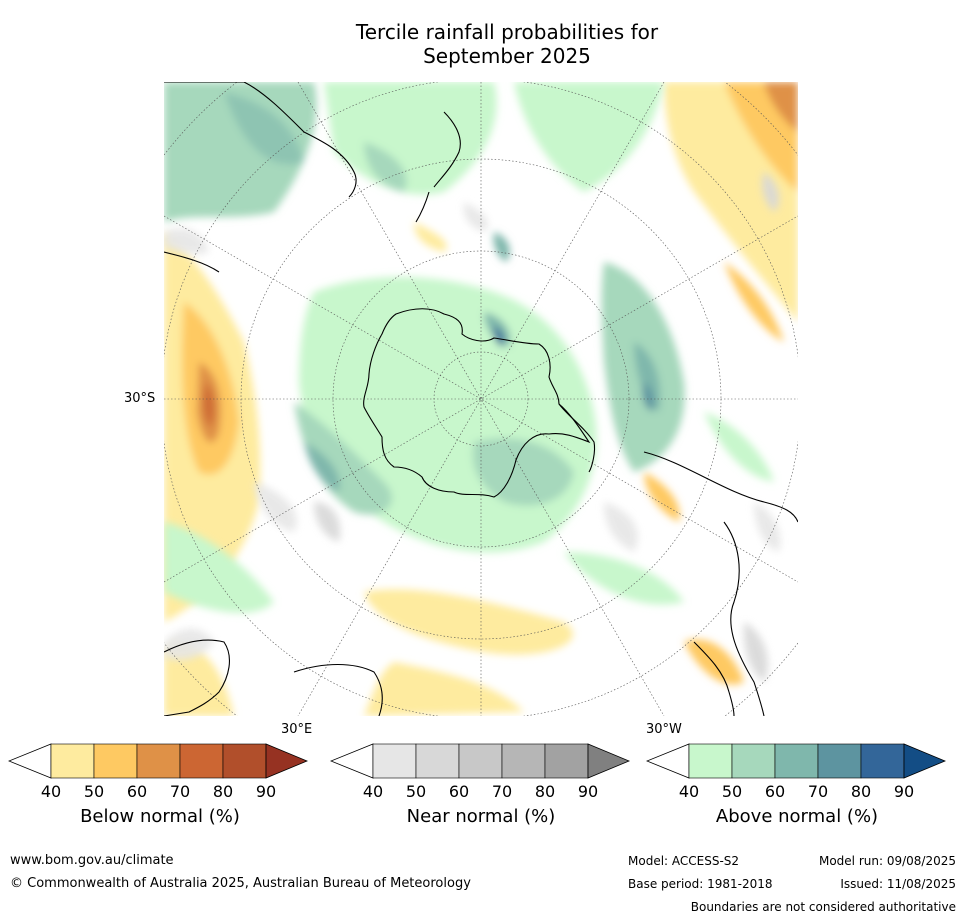 This screenshot has width=965, height=919. I want to click on footer-model: Model: ACCESS-S2, so click(684, 861).